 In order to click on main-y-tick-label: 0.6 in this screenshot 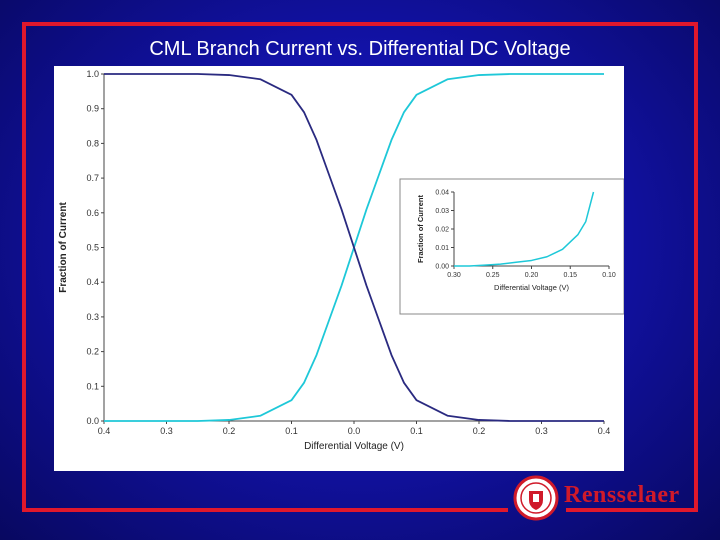, I will do `click(92, 213)`.